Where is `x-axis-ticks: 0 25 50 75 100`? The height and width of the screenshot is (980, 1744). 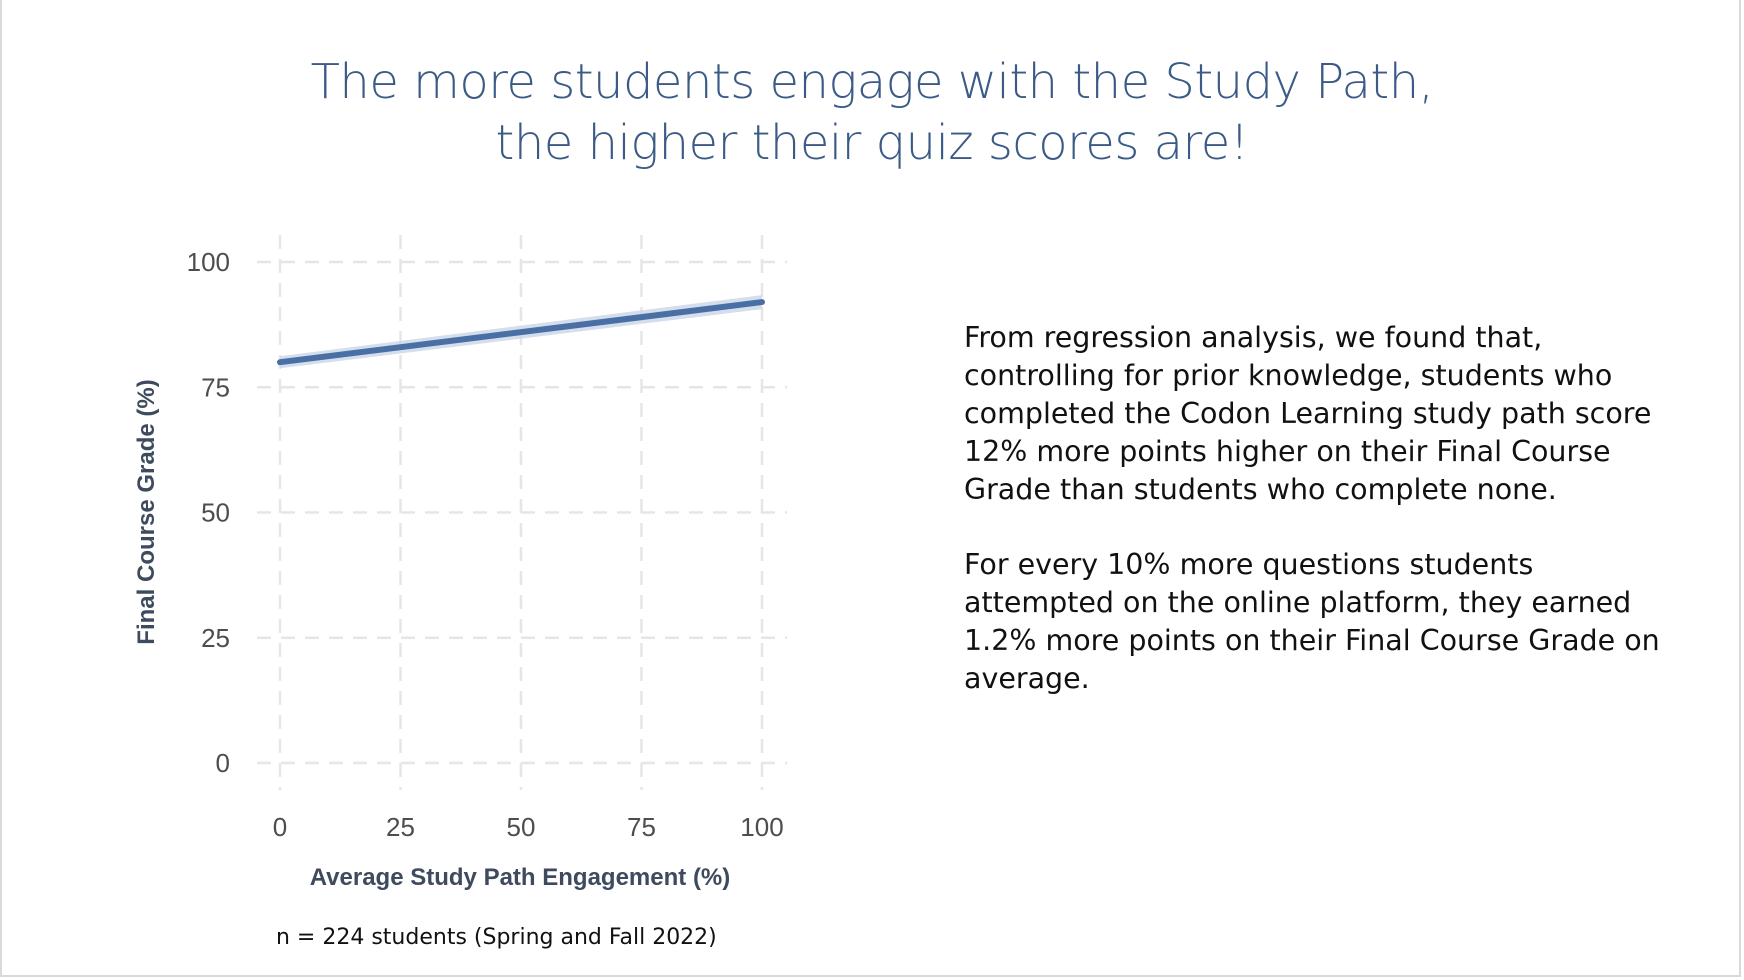
x-axis-ticks: 0 25 50 75 100 is located at coordinates (528, 827).